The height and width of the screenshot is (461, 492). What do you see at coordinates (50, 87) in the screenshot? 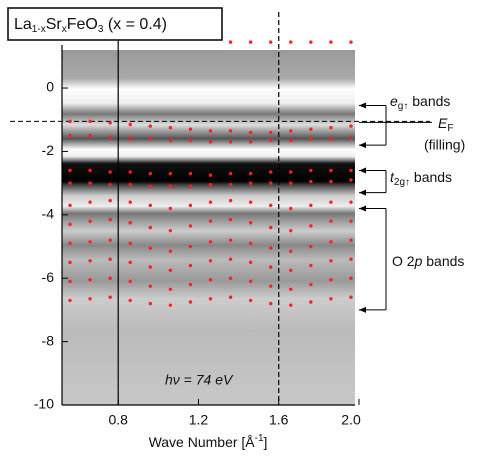
I see `y-tick-label: 0` at bounding box center [50, 87].